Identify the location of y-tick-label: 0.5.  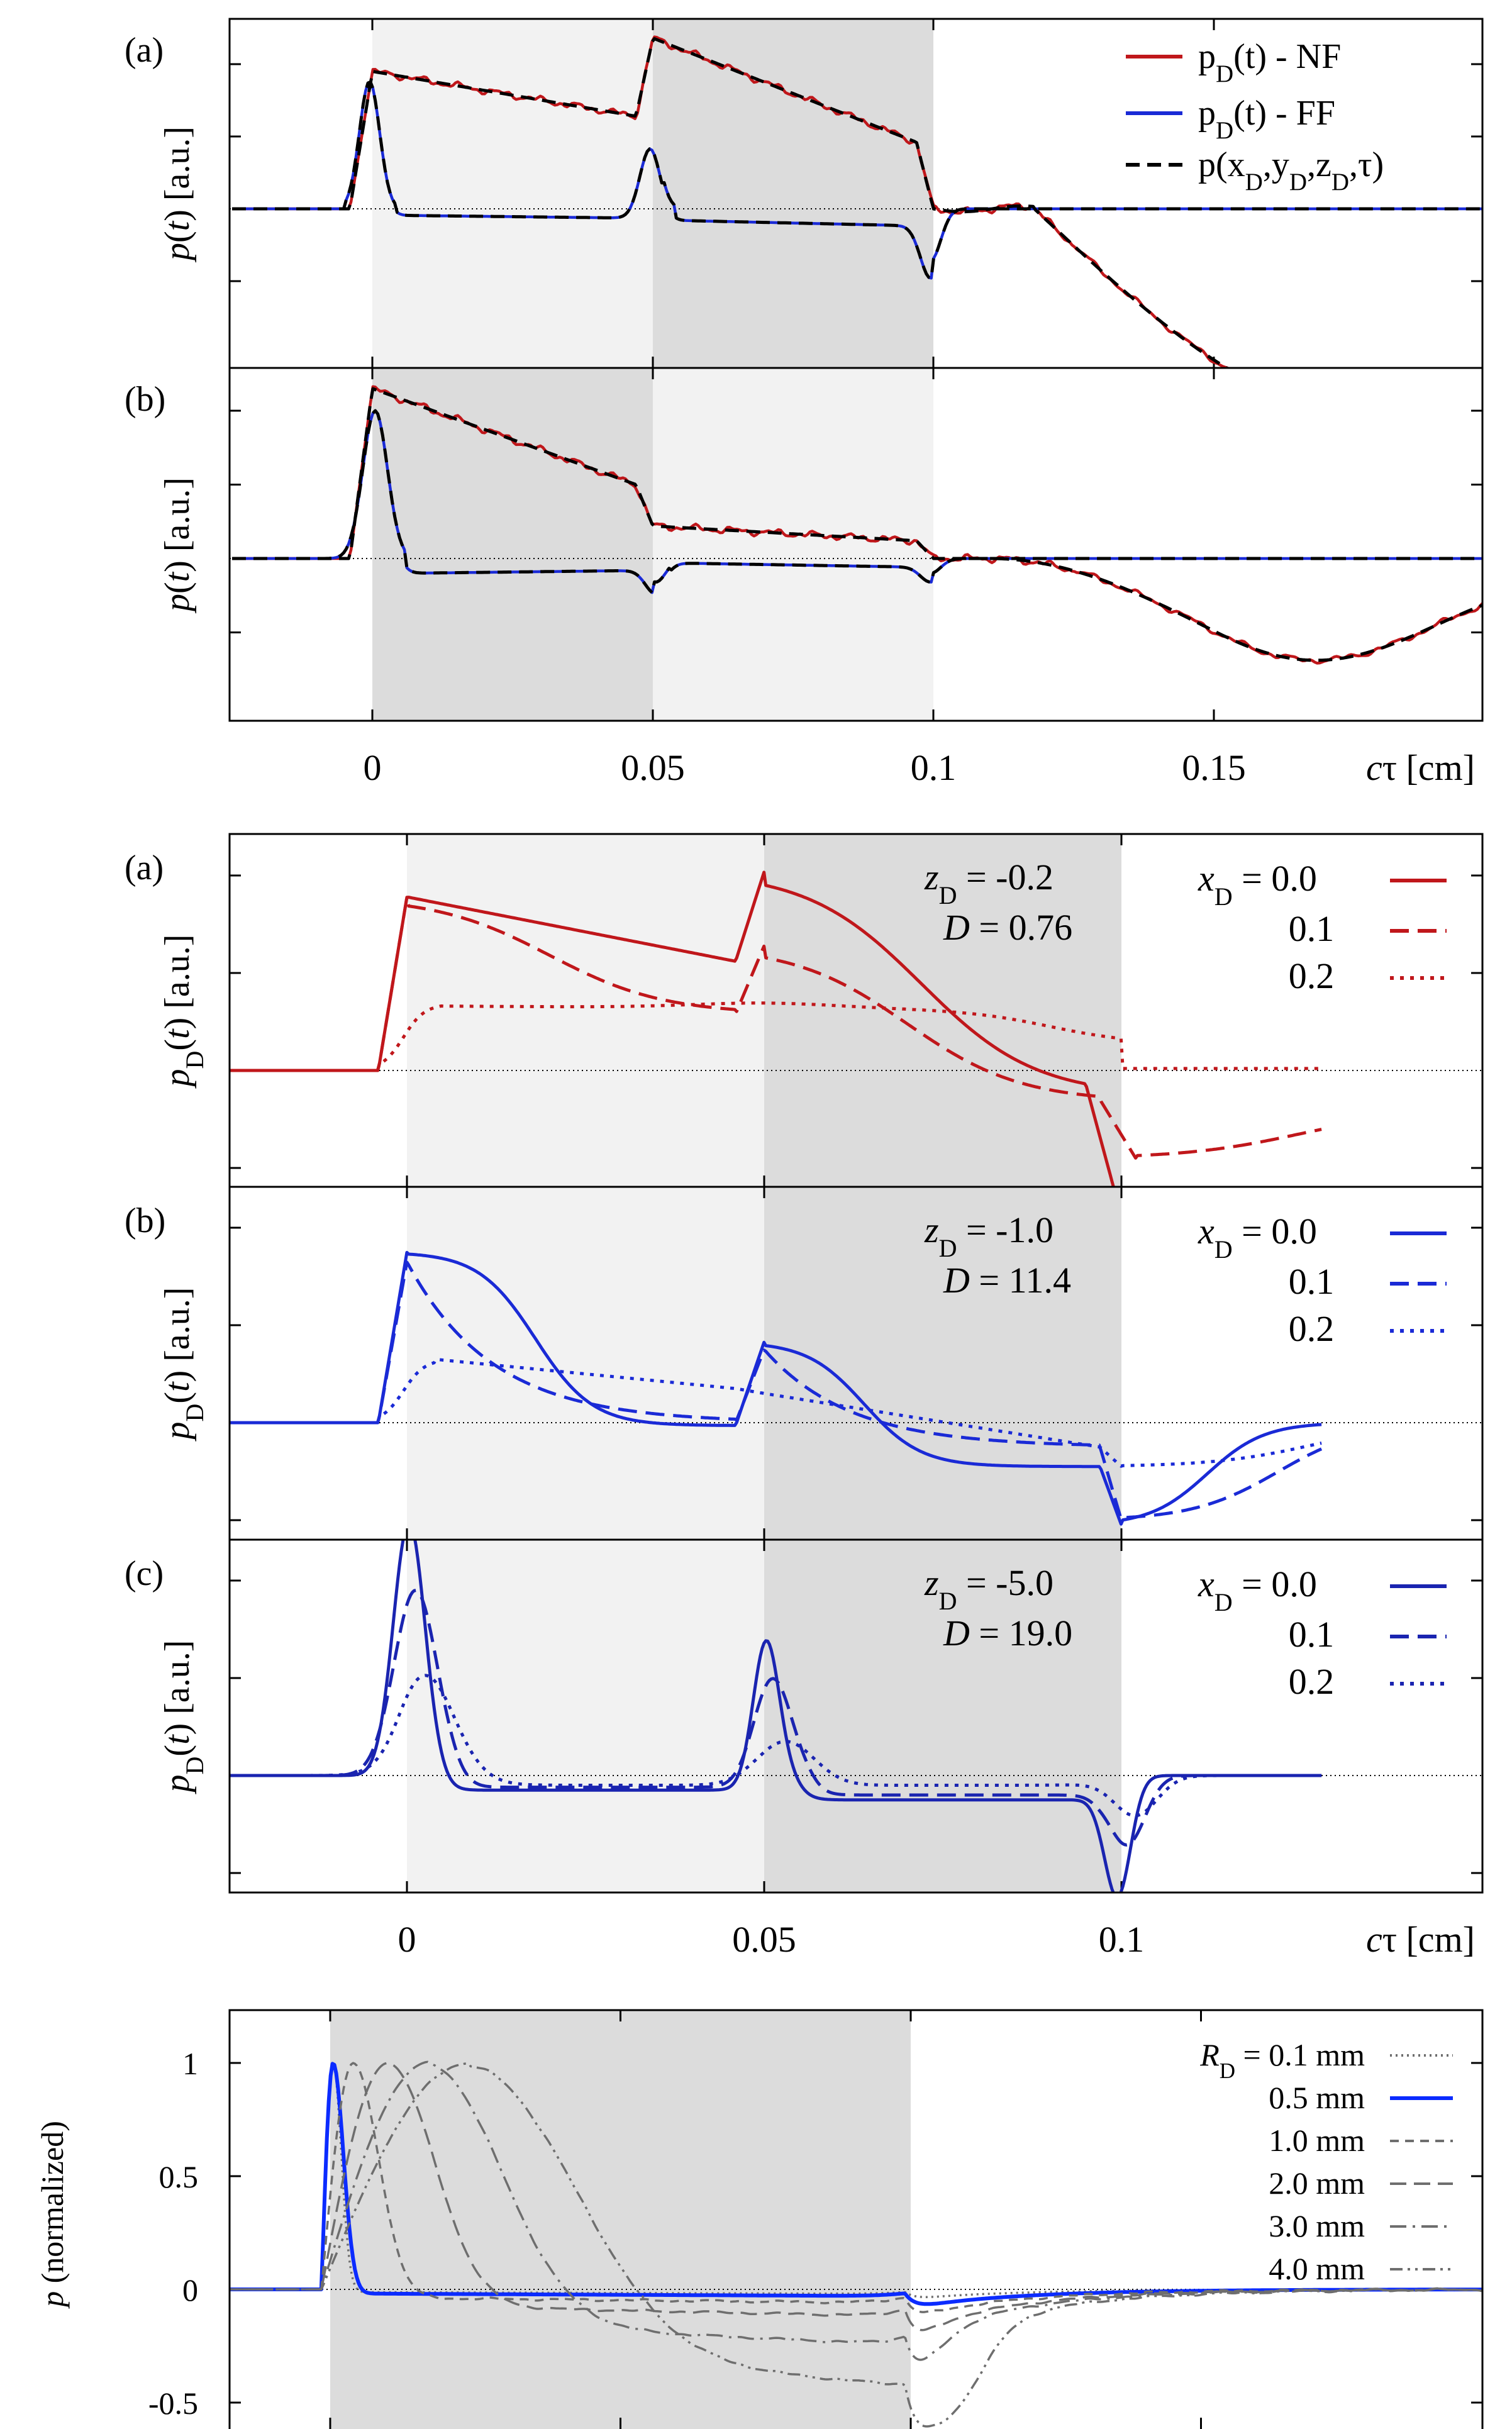
(179, 2176).